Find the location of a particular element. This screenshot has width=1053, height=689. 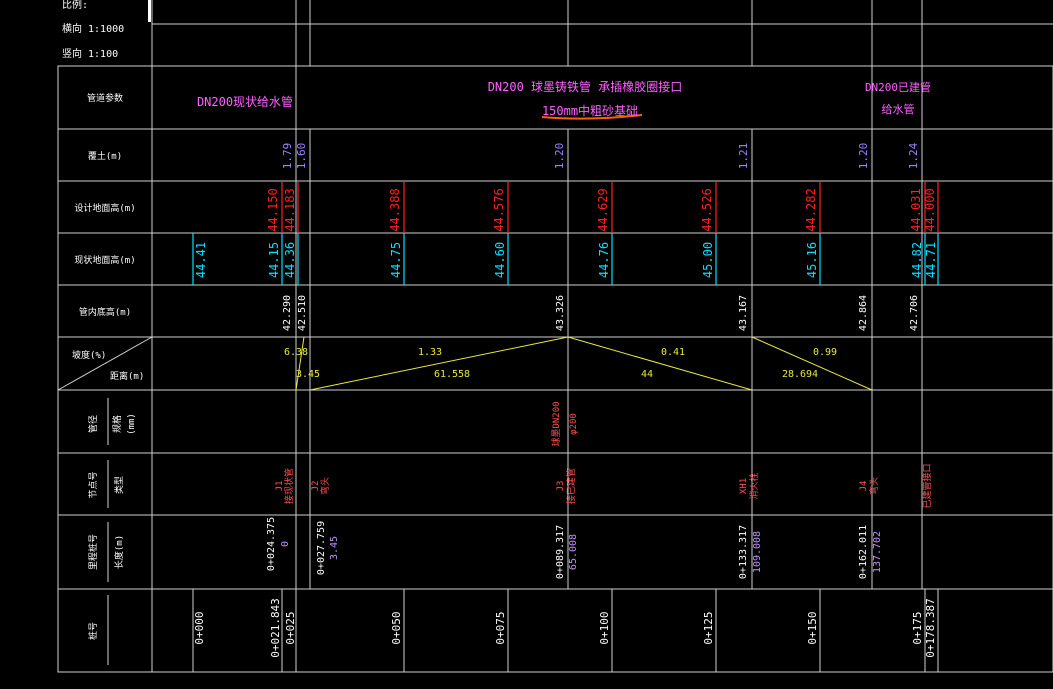

chainage-label: 0+075 is located at coordinates (500, 627).